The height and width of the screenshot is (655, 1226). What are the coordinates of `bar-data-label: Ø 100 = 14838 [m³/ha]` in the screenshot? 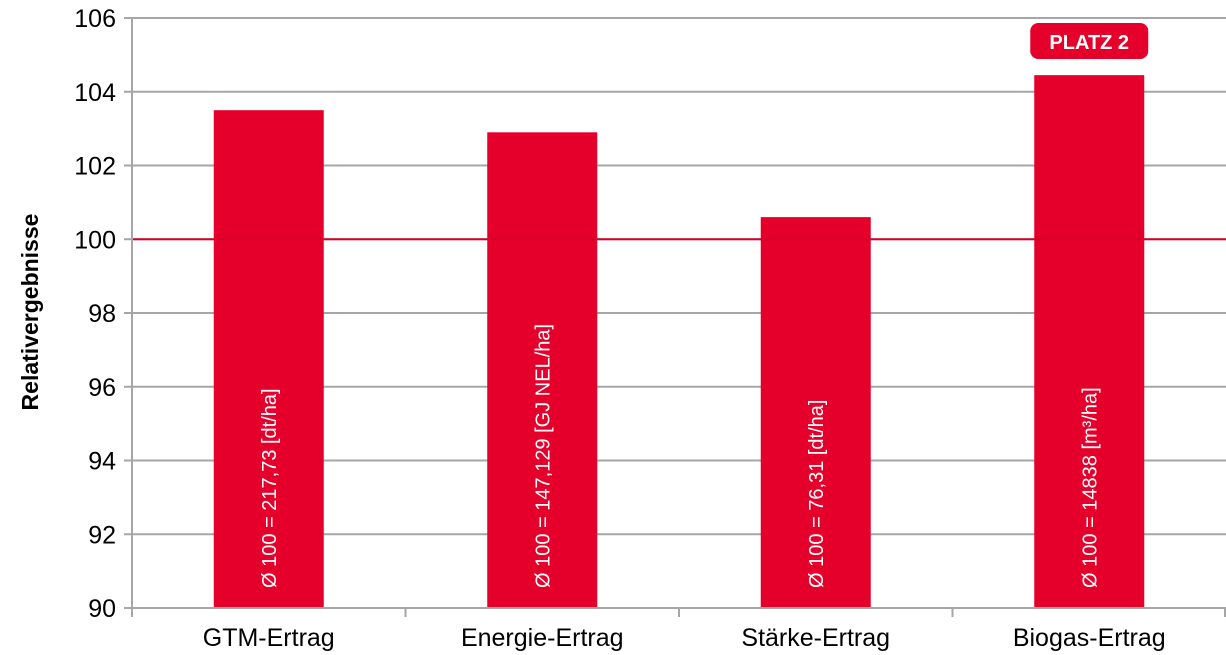 It's located at (1090, 487).